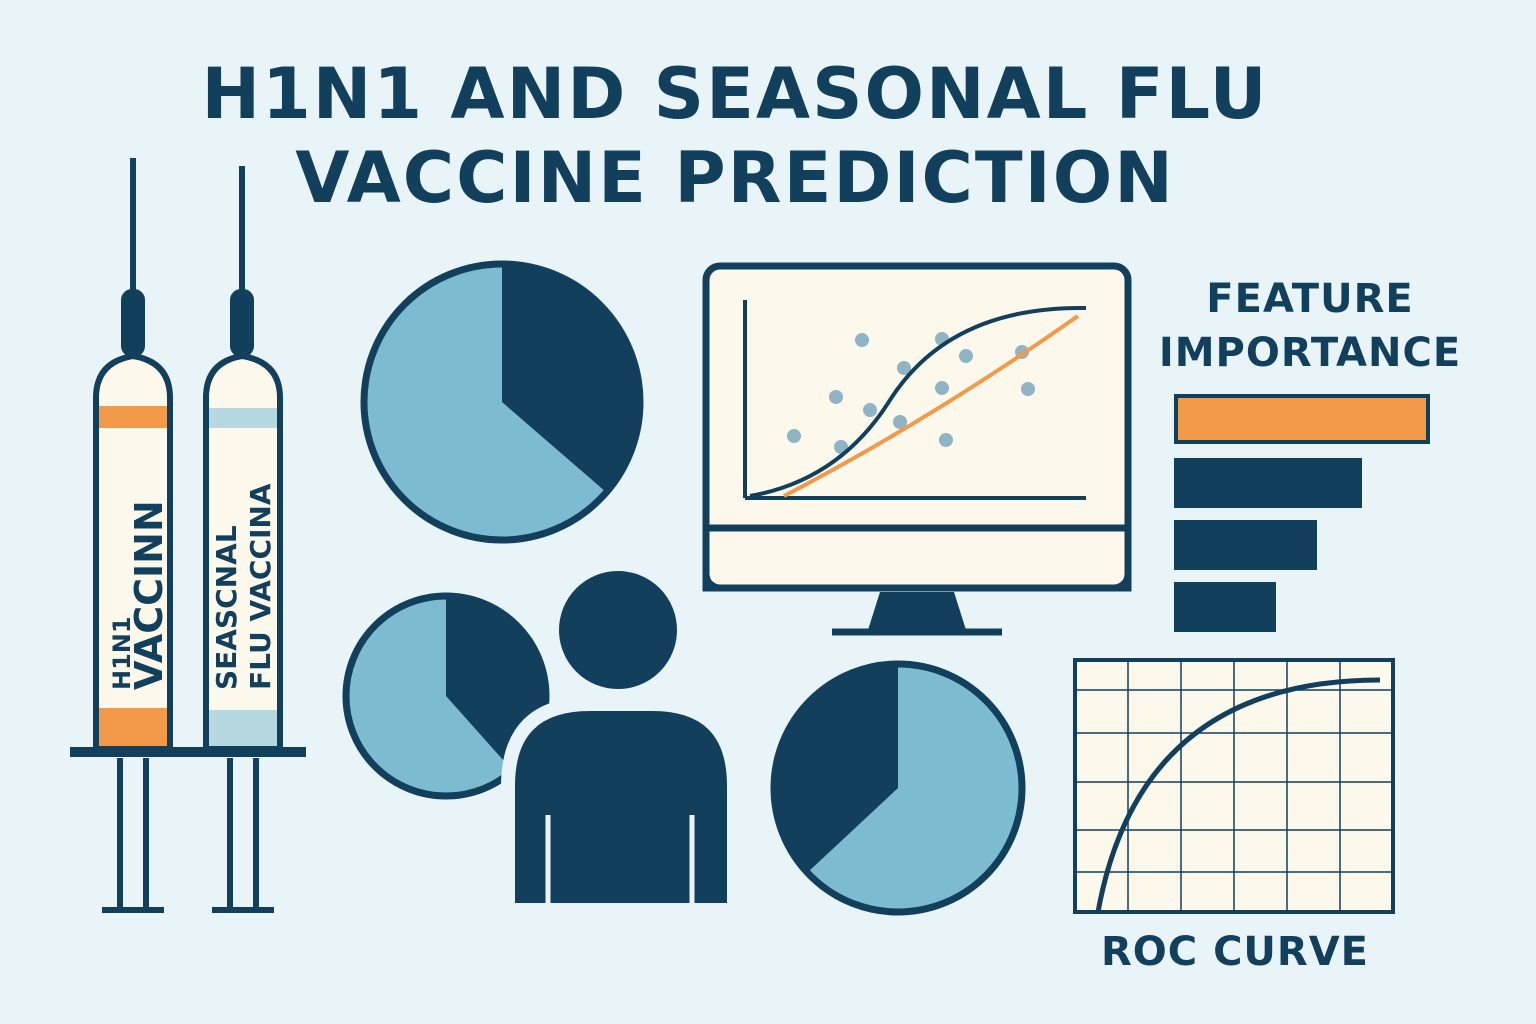 The image size is (1536, 1024). Describe the element at coordinates (1310, 299) in the screenshot. I see `feature-importance-title-line-1: FEATURE` at that location.